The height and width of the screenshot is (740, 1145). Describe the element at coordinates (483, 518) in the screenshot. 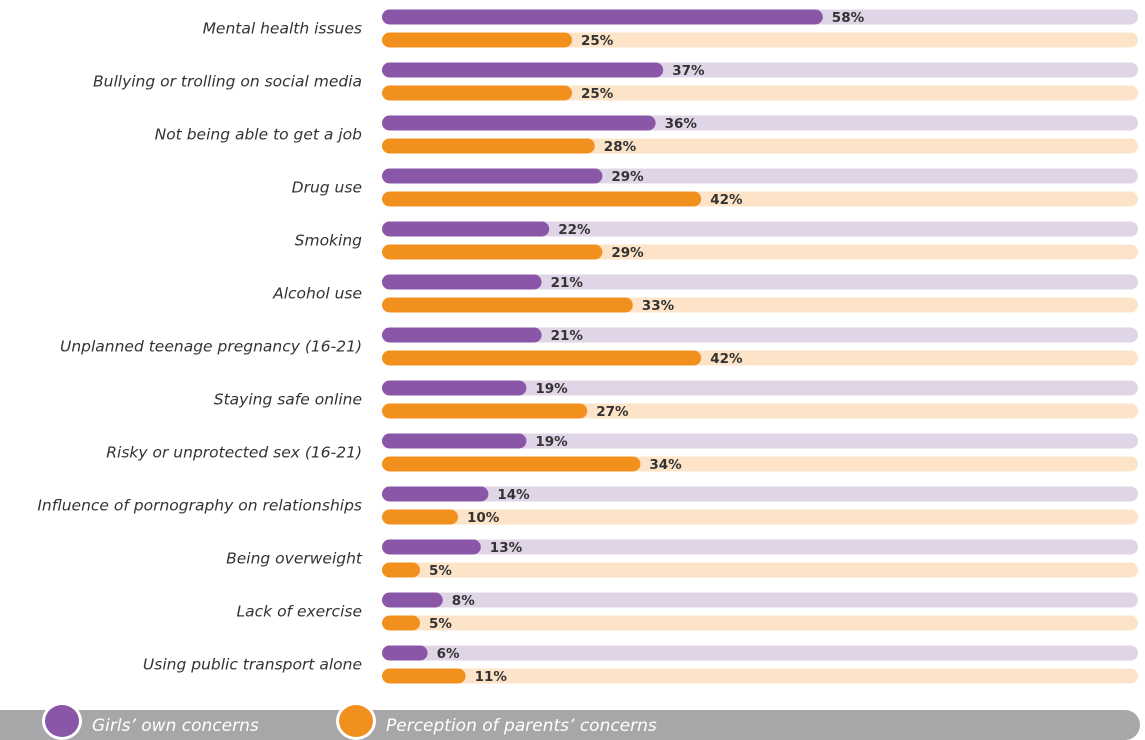

I see `value-label-parents: 10%` at that location.